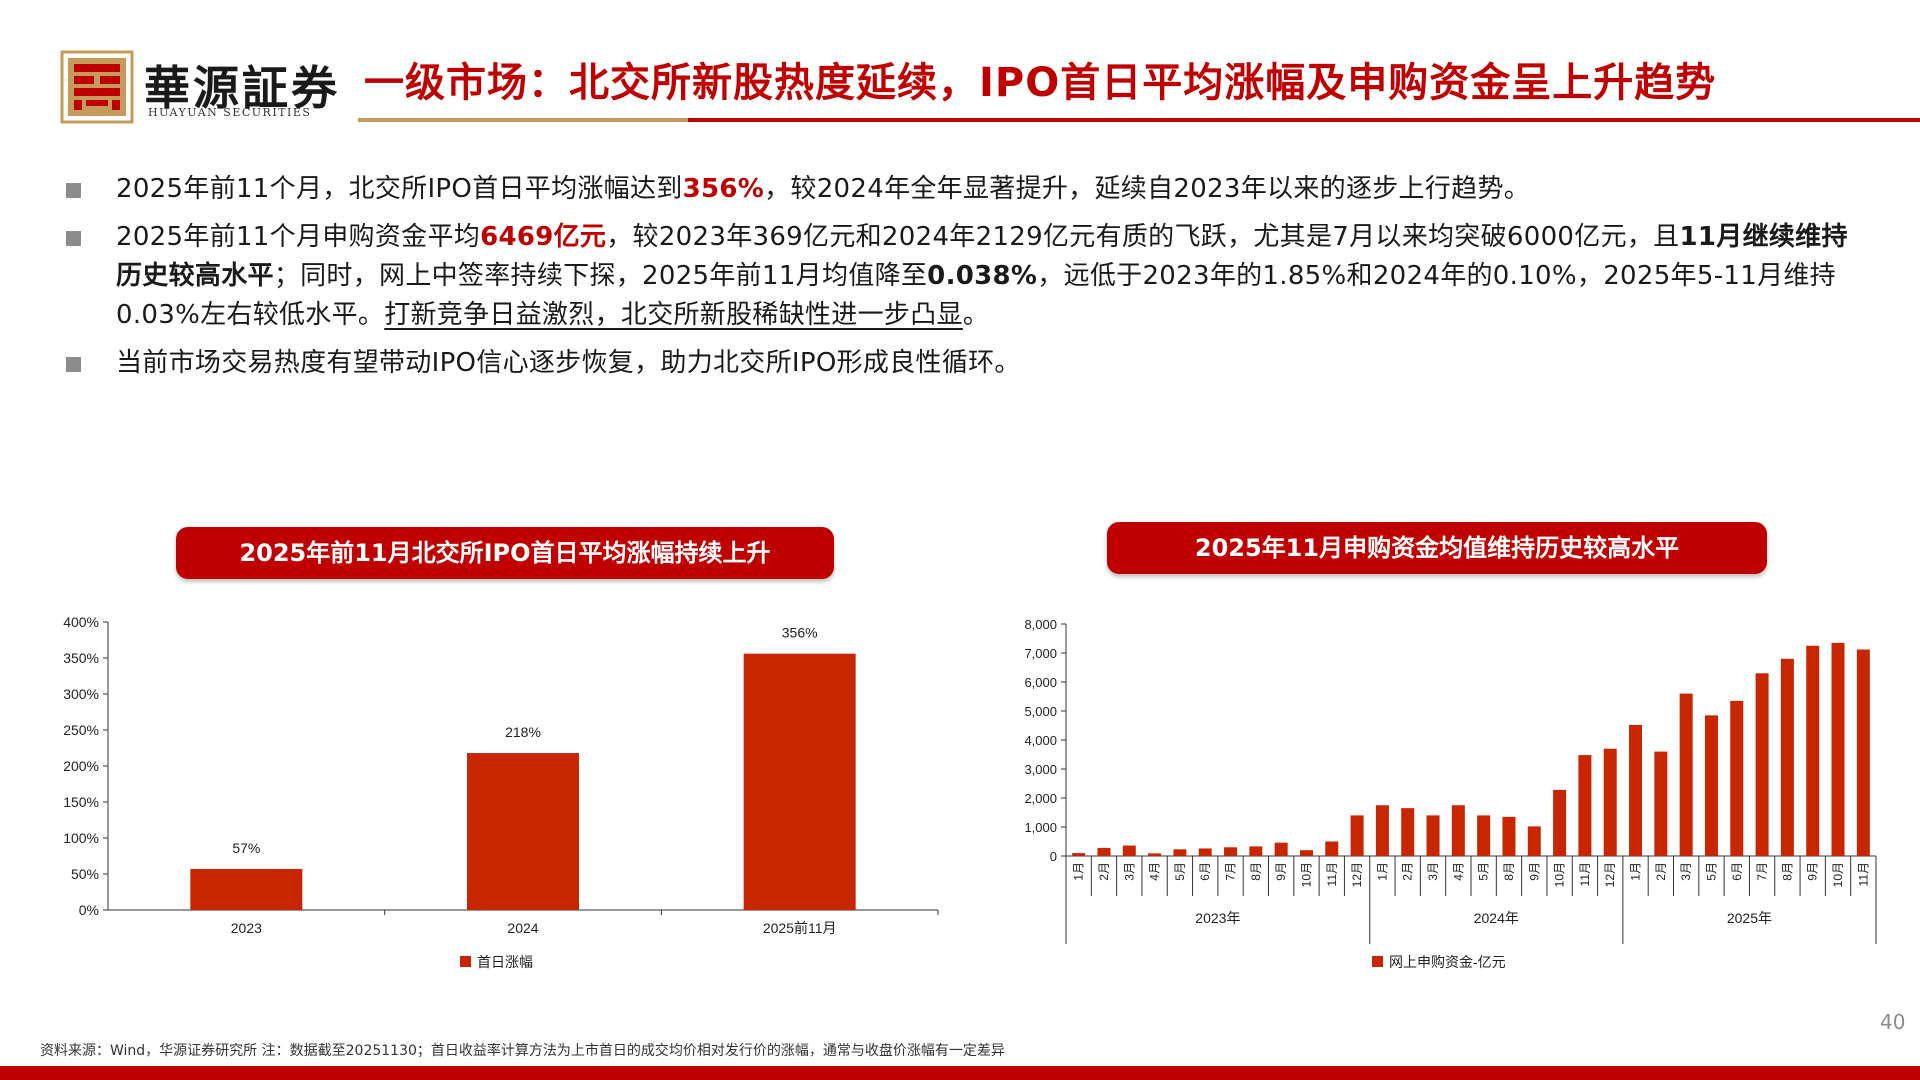 This screenshot has width=1920, height=1080. I want to click on x-tick-label: 12月, so click(1357, 874).